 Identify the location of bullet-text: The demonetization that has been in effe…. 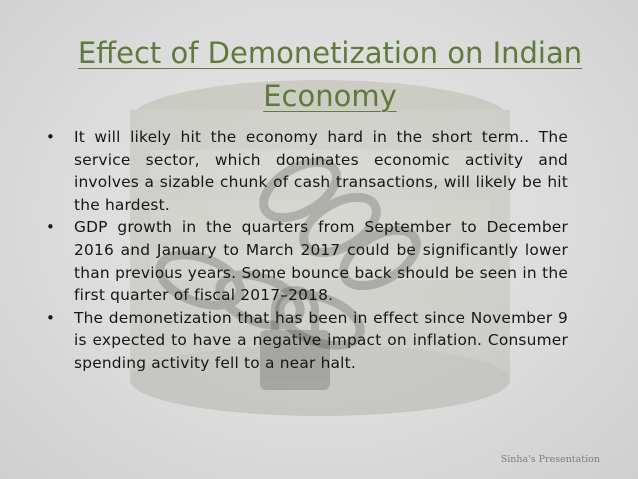
(321, 340).